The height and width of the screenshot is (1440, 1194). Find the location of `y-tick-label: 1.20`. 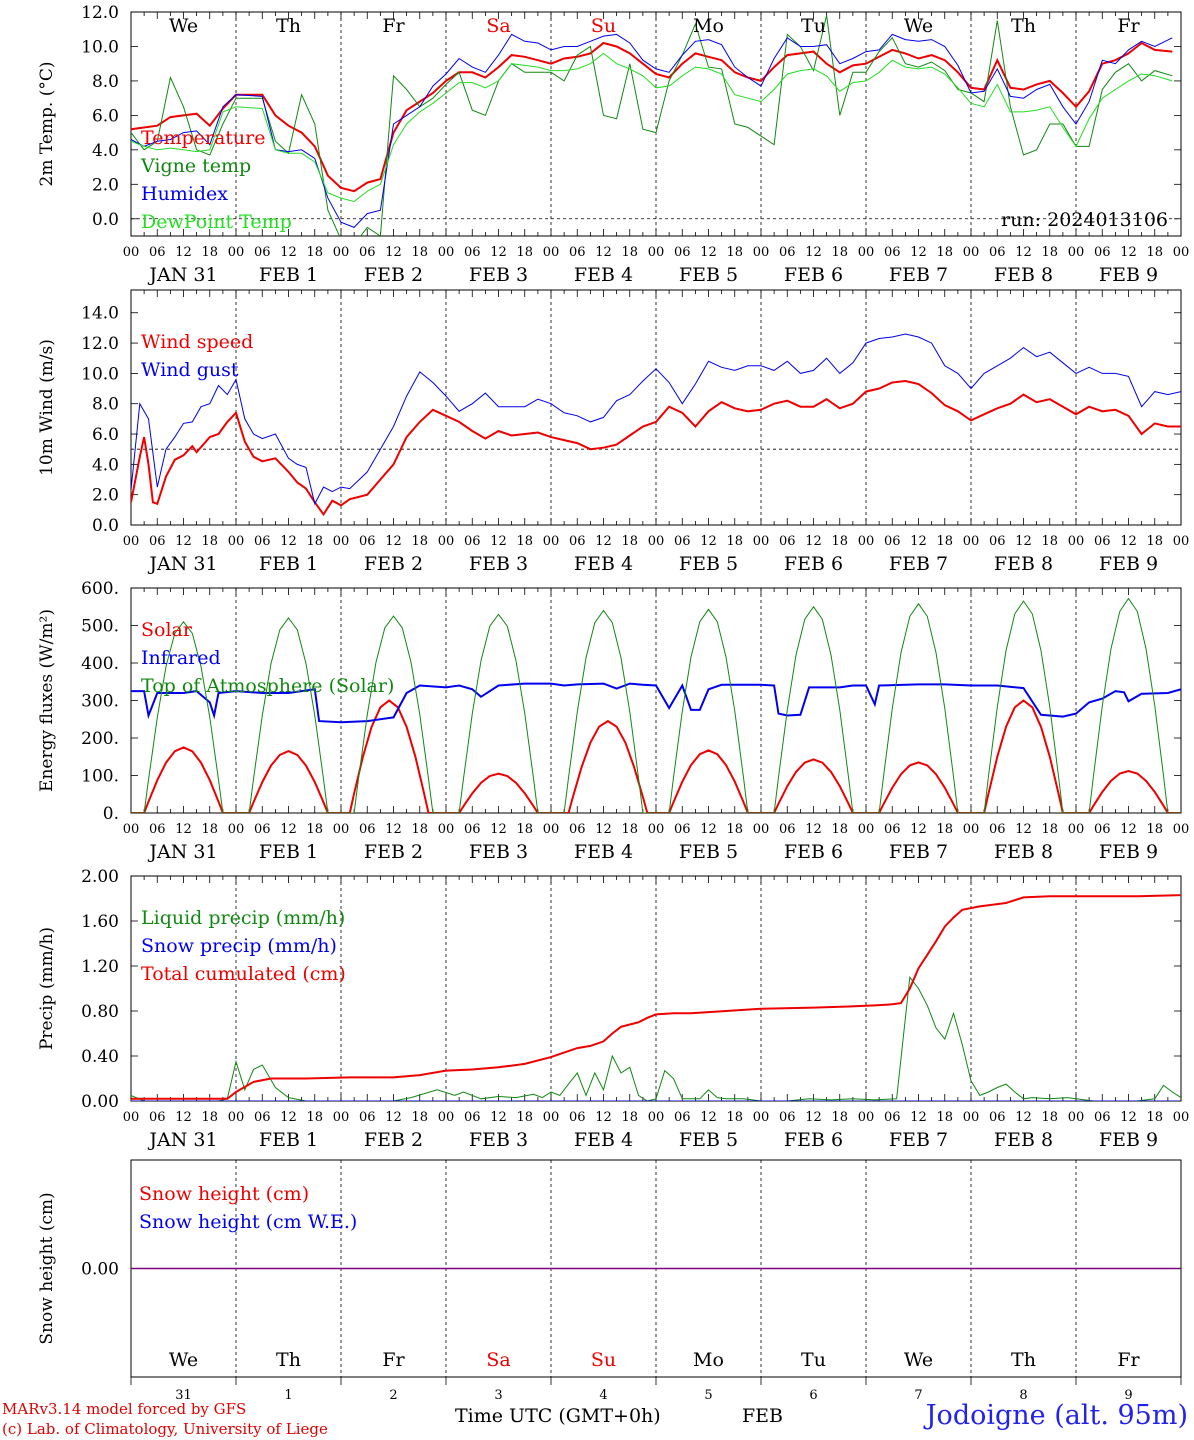

y-tick-label: 1.20 is located at coordinates (100, 967).